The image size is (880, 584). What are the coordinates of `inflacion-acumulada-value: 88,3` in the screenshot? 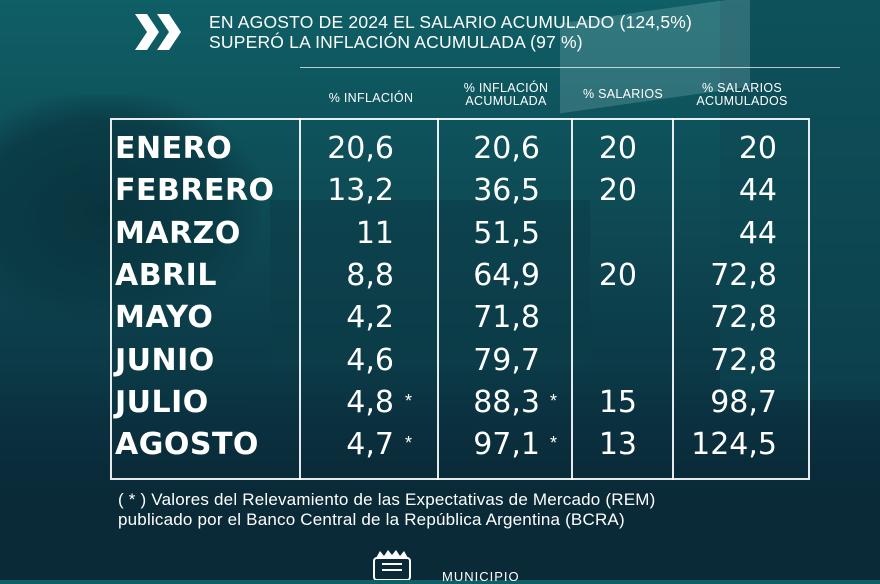 It's located at (506, 402).